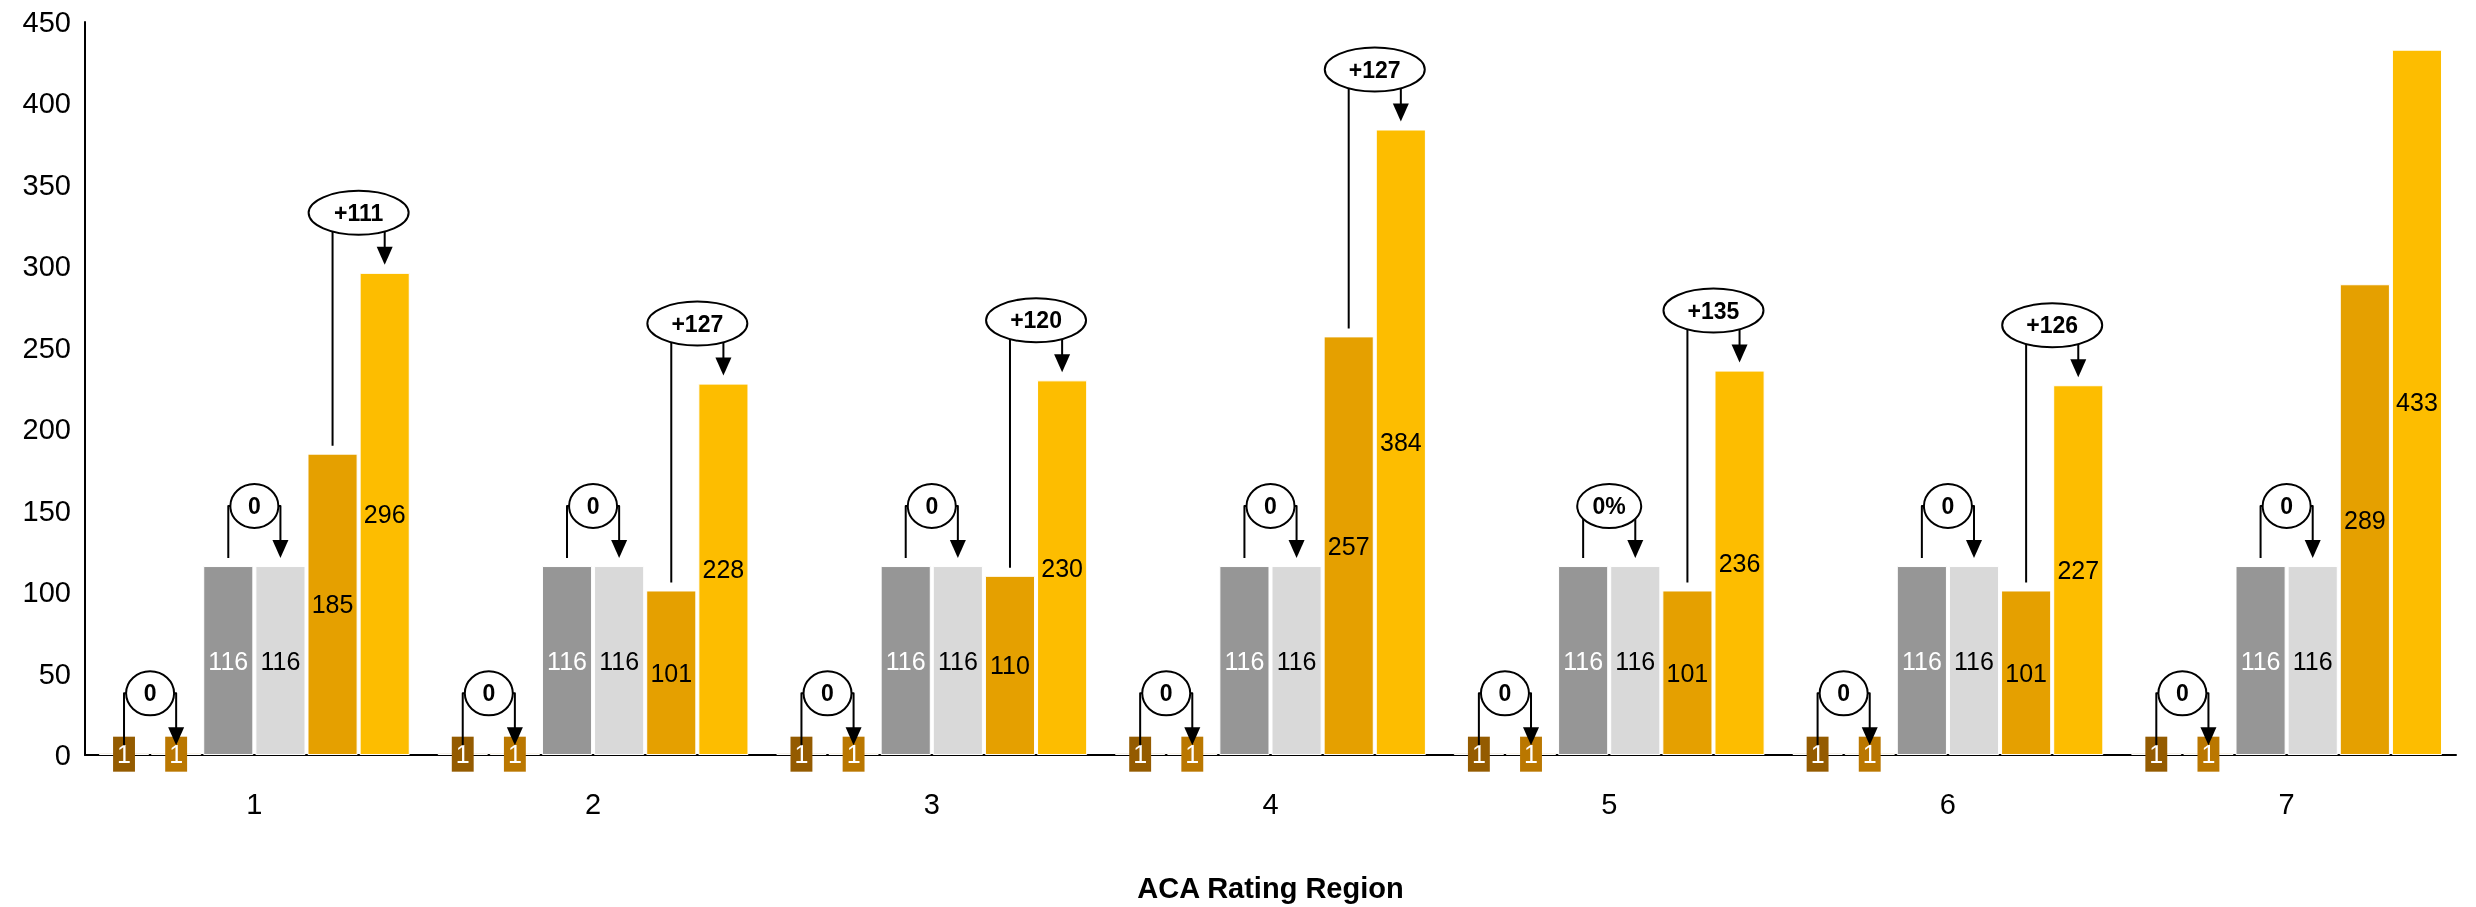 The image size is (2476, 907). Describe the element at coordinates (1609, 506) in the screenshot. I see `annotation: 0%` at that location.